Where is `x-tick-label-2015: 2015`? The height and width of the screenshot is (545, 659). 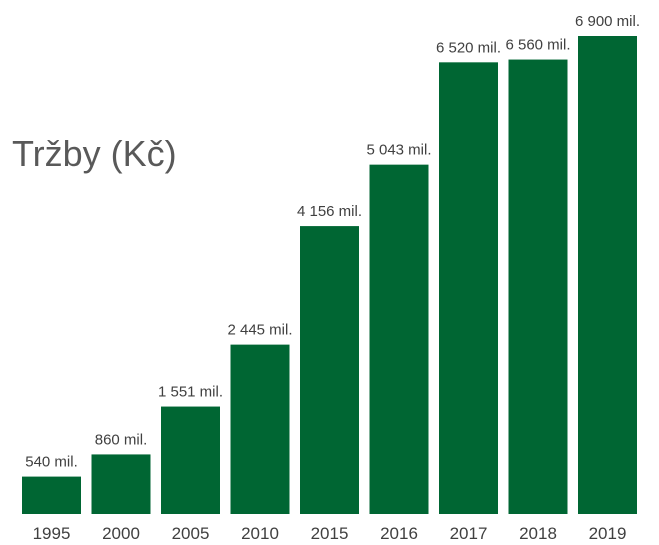
x-tick-label-2015: 2015 is located at coordinates (330, 533).